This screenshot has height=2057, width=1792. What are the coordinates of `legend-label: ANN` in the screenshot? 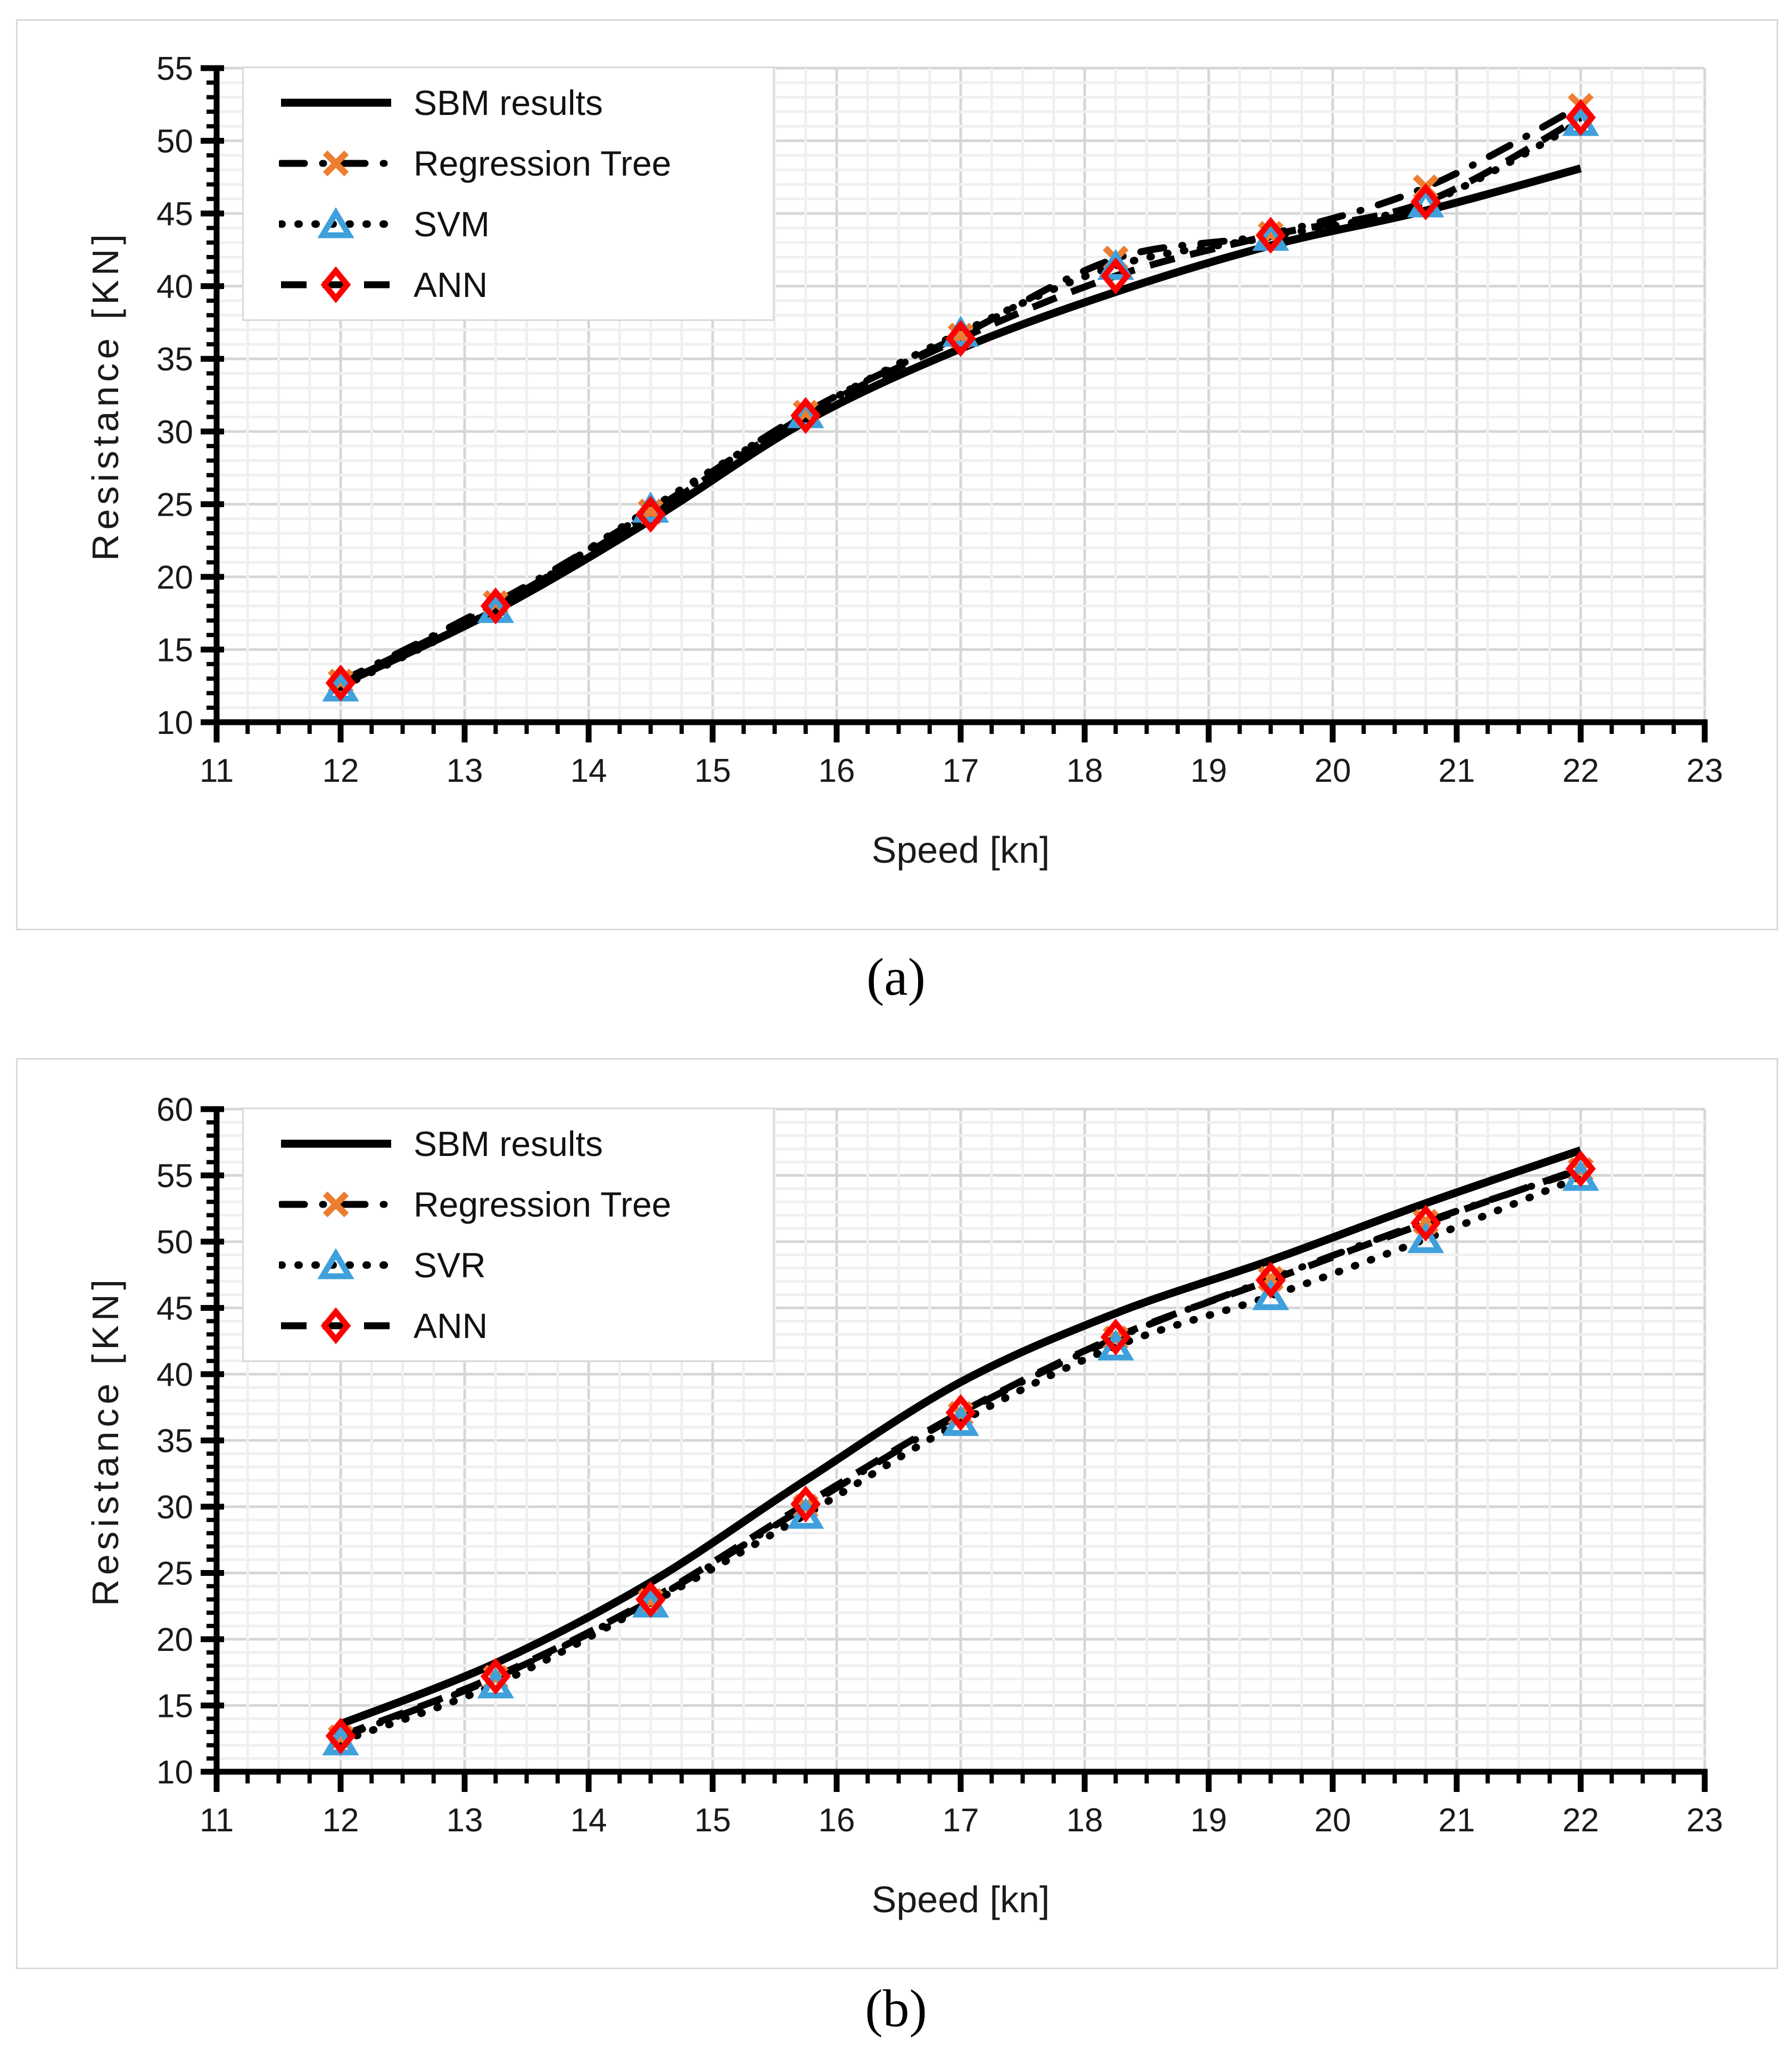 It's located at (451, 1325).